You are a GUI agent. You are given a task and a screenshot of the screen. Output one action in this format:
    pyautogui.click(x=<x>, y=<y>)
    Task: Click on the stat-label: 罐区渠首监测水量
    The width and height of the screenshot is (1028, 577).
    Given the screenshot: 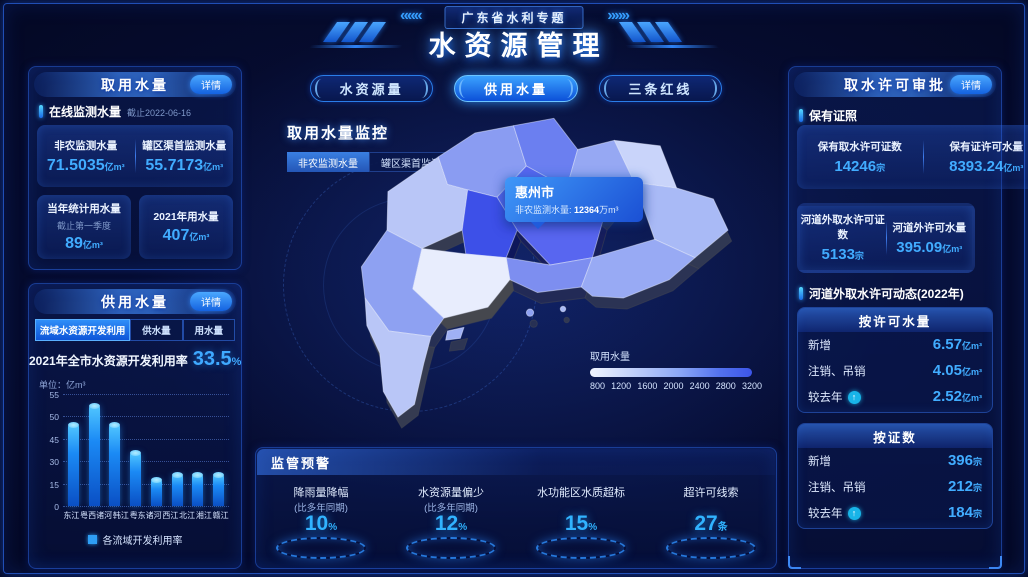 What is the action you would take?
    pyautogui.click(x=184, y=145)
    